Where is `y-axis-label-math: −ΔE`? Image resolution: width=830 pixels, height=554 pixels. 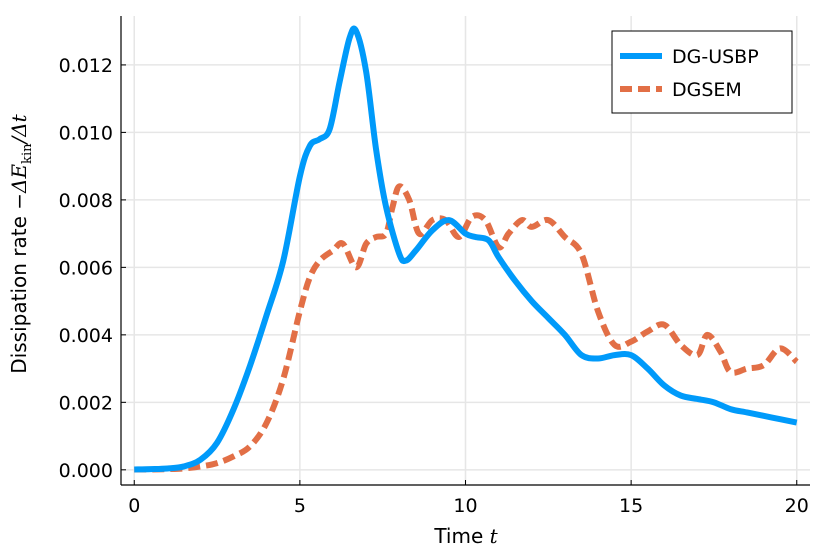
y-axis-label-math: −ΔE is located at coordinates (19, 187).